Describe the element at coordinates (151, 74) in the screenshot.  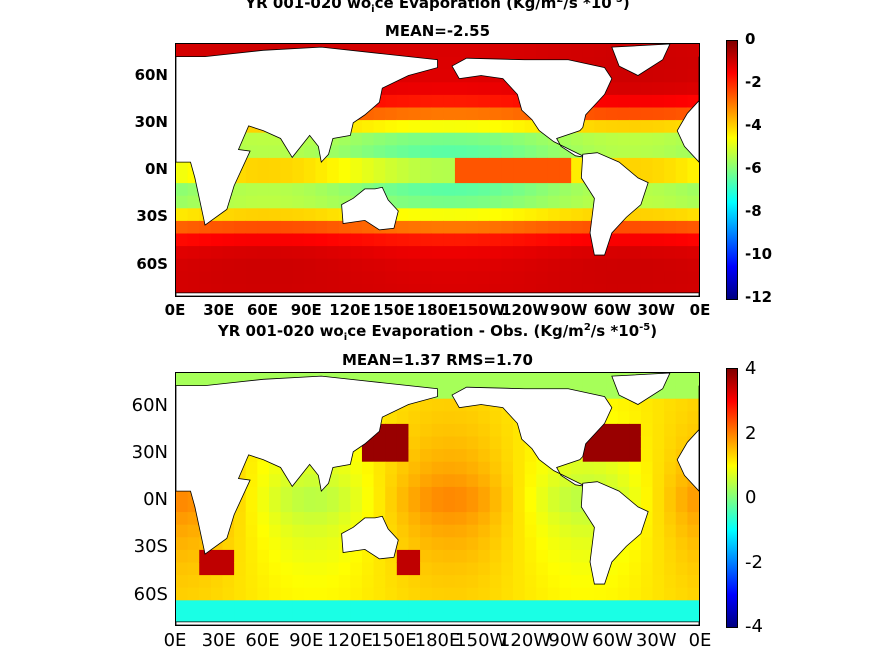
I see `y-tick-label: 60N` at that location.